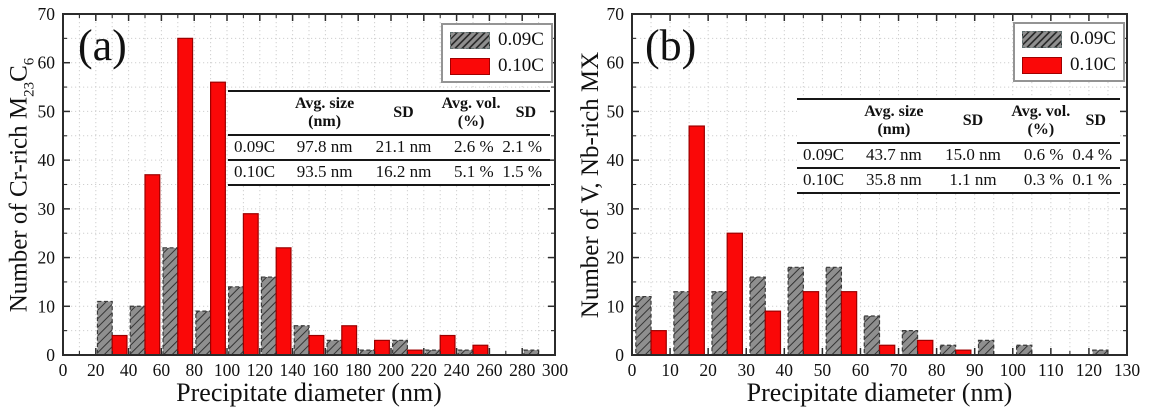 This screenshot has height=414, width=1149. Describe the element at coordinates (879, 392) in the screenshot. I see `x-axis-title-b: Precipitate diameter (nm)` at that location.